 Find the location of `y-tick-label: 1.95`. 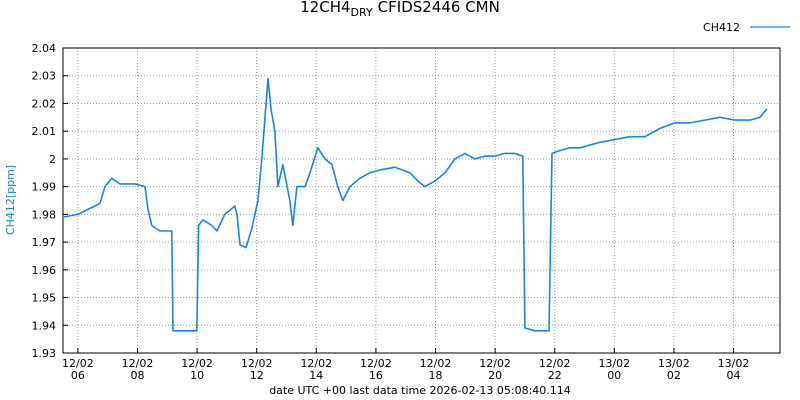

y-tick-label: 1.95 is located at coordinates (44, 298).